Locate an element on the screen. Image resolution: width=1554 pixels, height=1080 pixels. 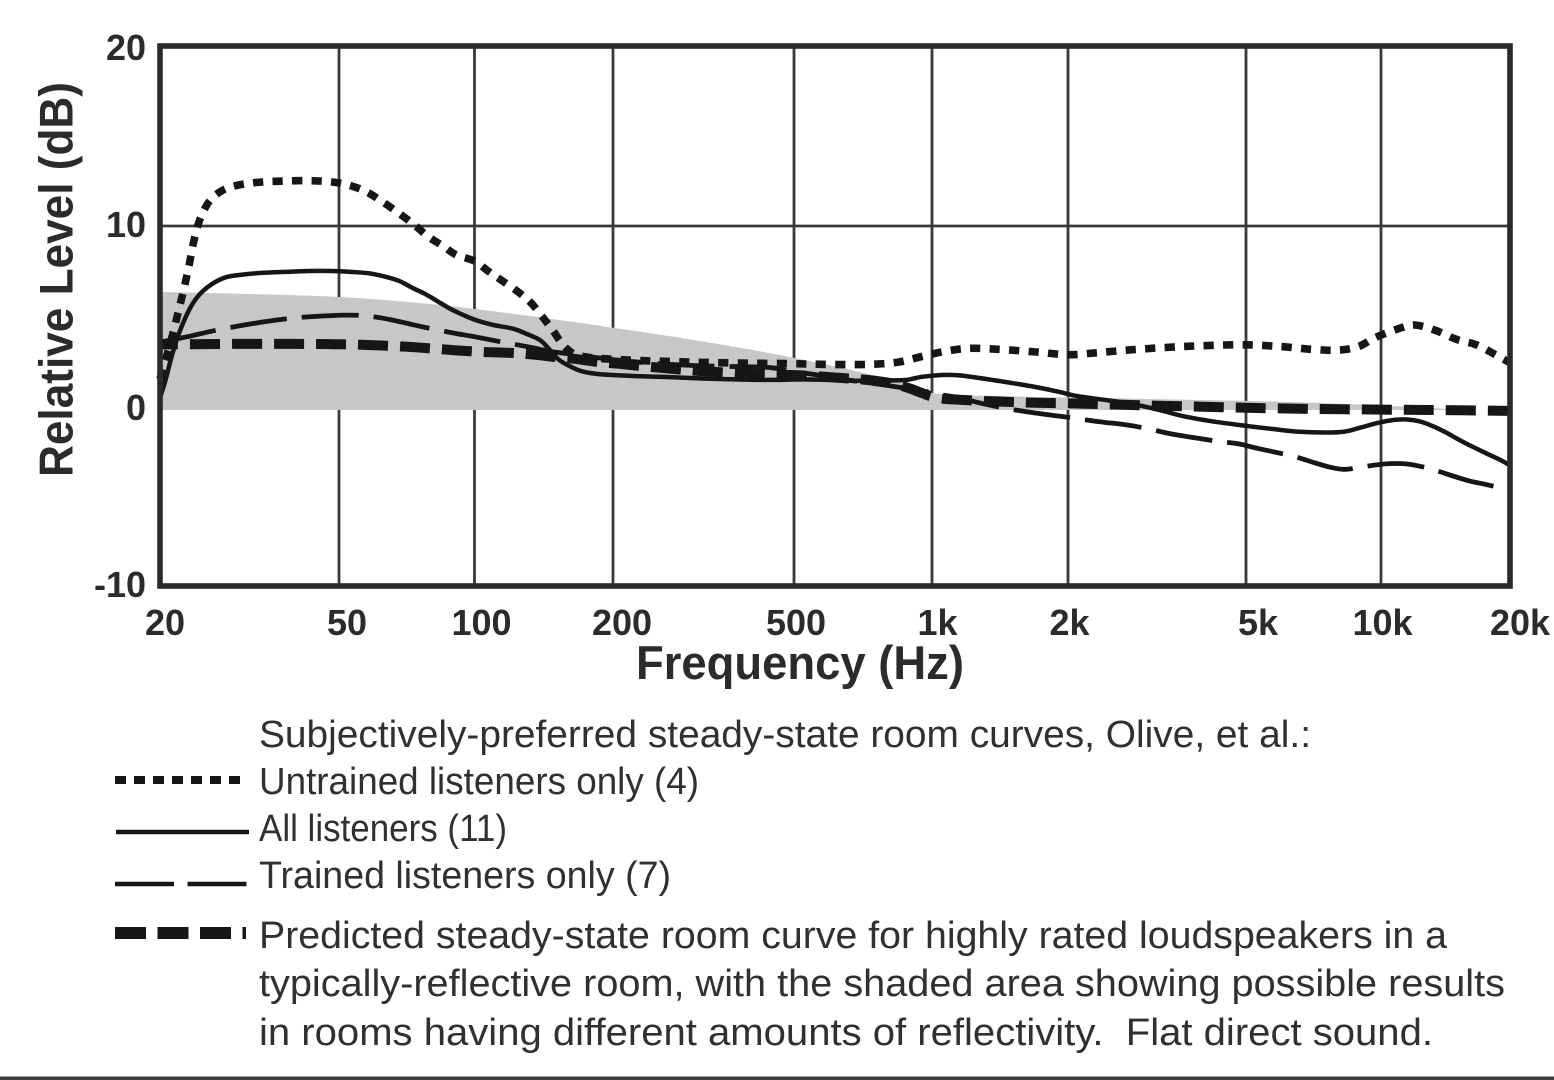
svg-text: 20k is located at coordinates (1520, 622).